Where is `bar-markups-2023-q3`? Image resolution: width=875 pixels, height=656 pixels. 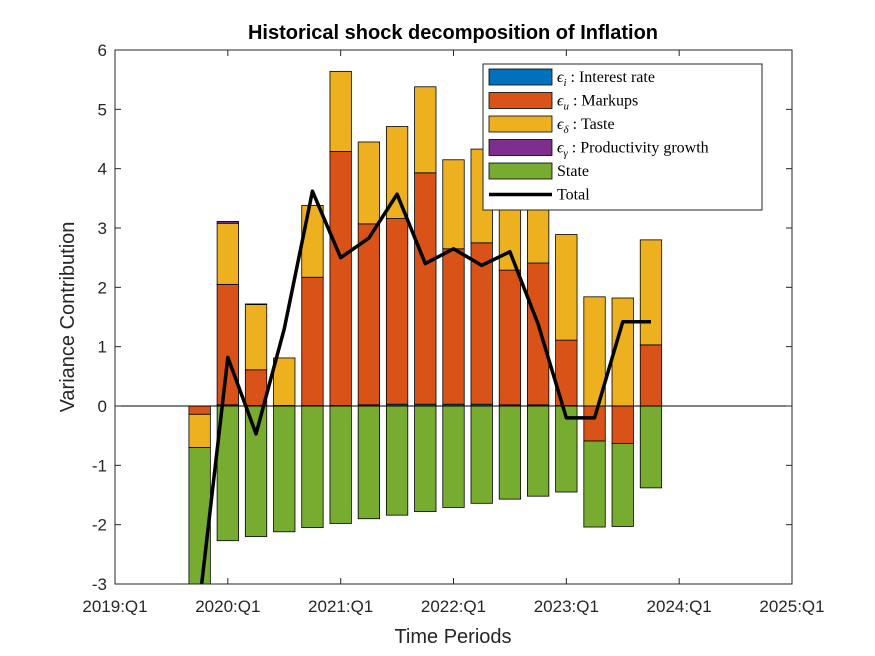 bar-markups-2023-q3 is located at coordinates (622, 424).